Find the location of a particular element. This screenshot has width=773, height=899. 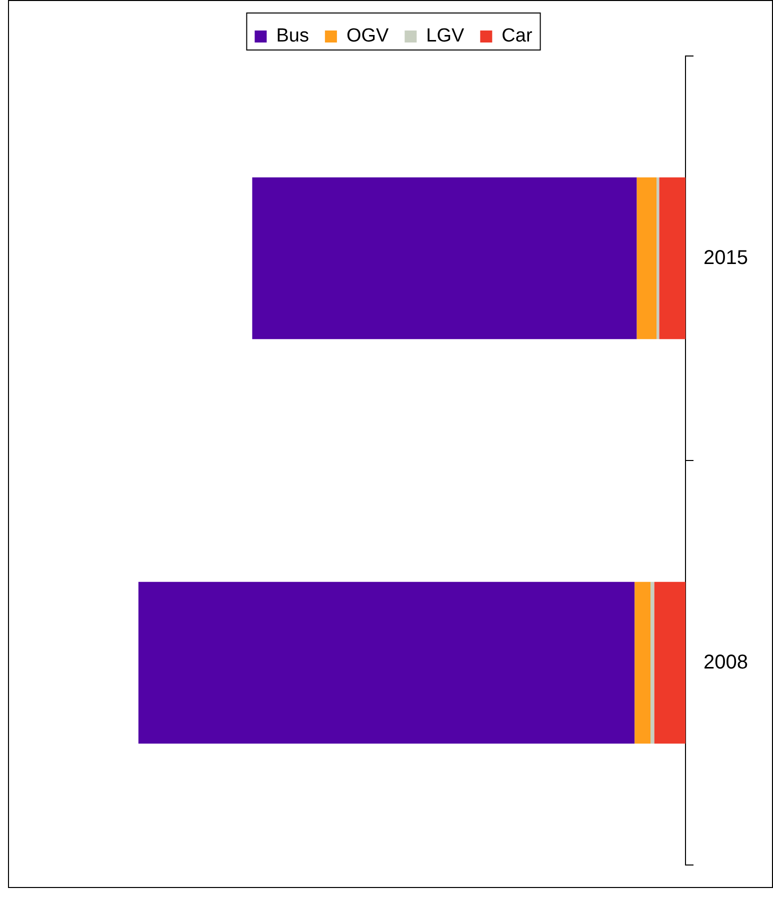

legend-label: Bus is located at coordinates (292, 36).